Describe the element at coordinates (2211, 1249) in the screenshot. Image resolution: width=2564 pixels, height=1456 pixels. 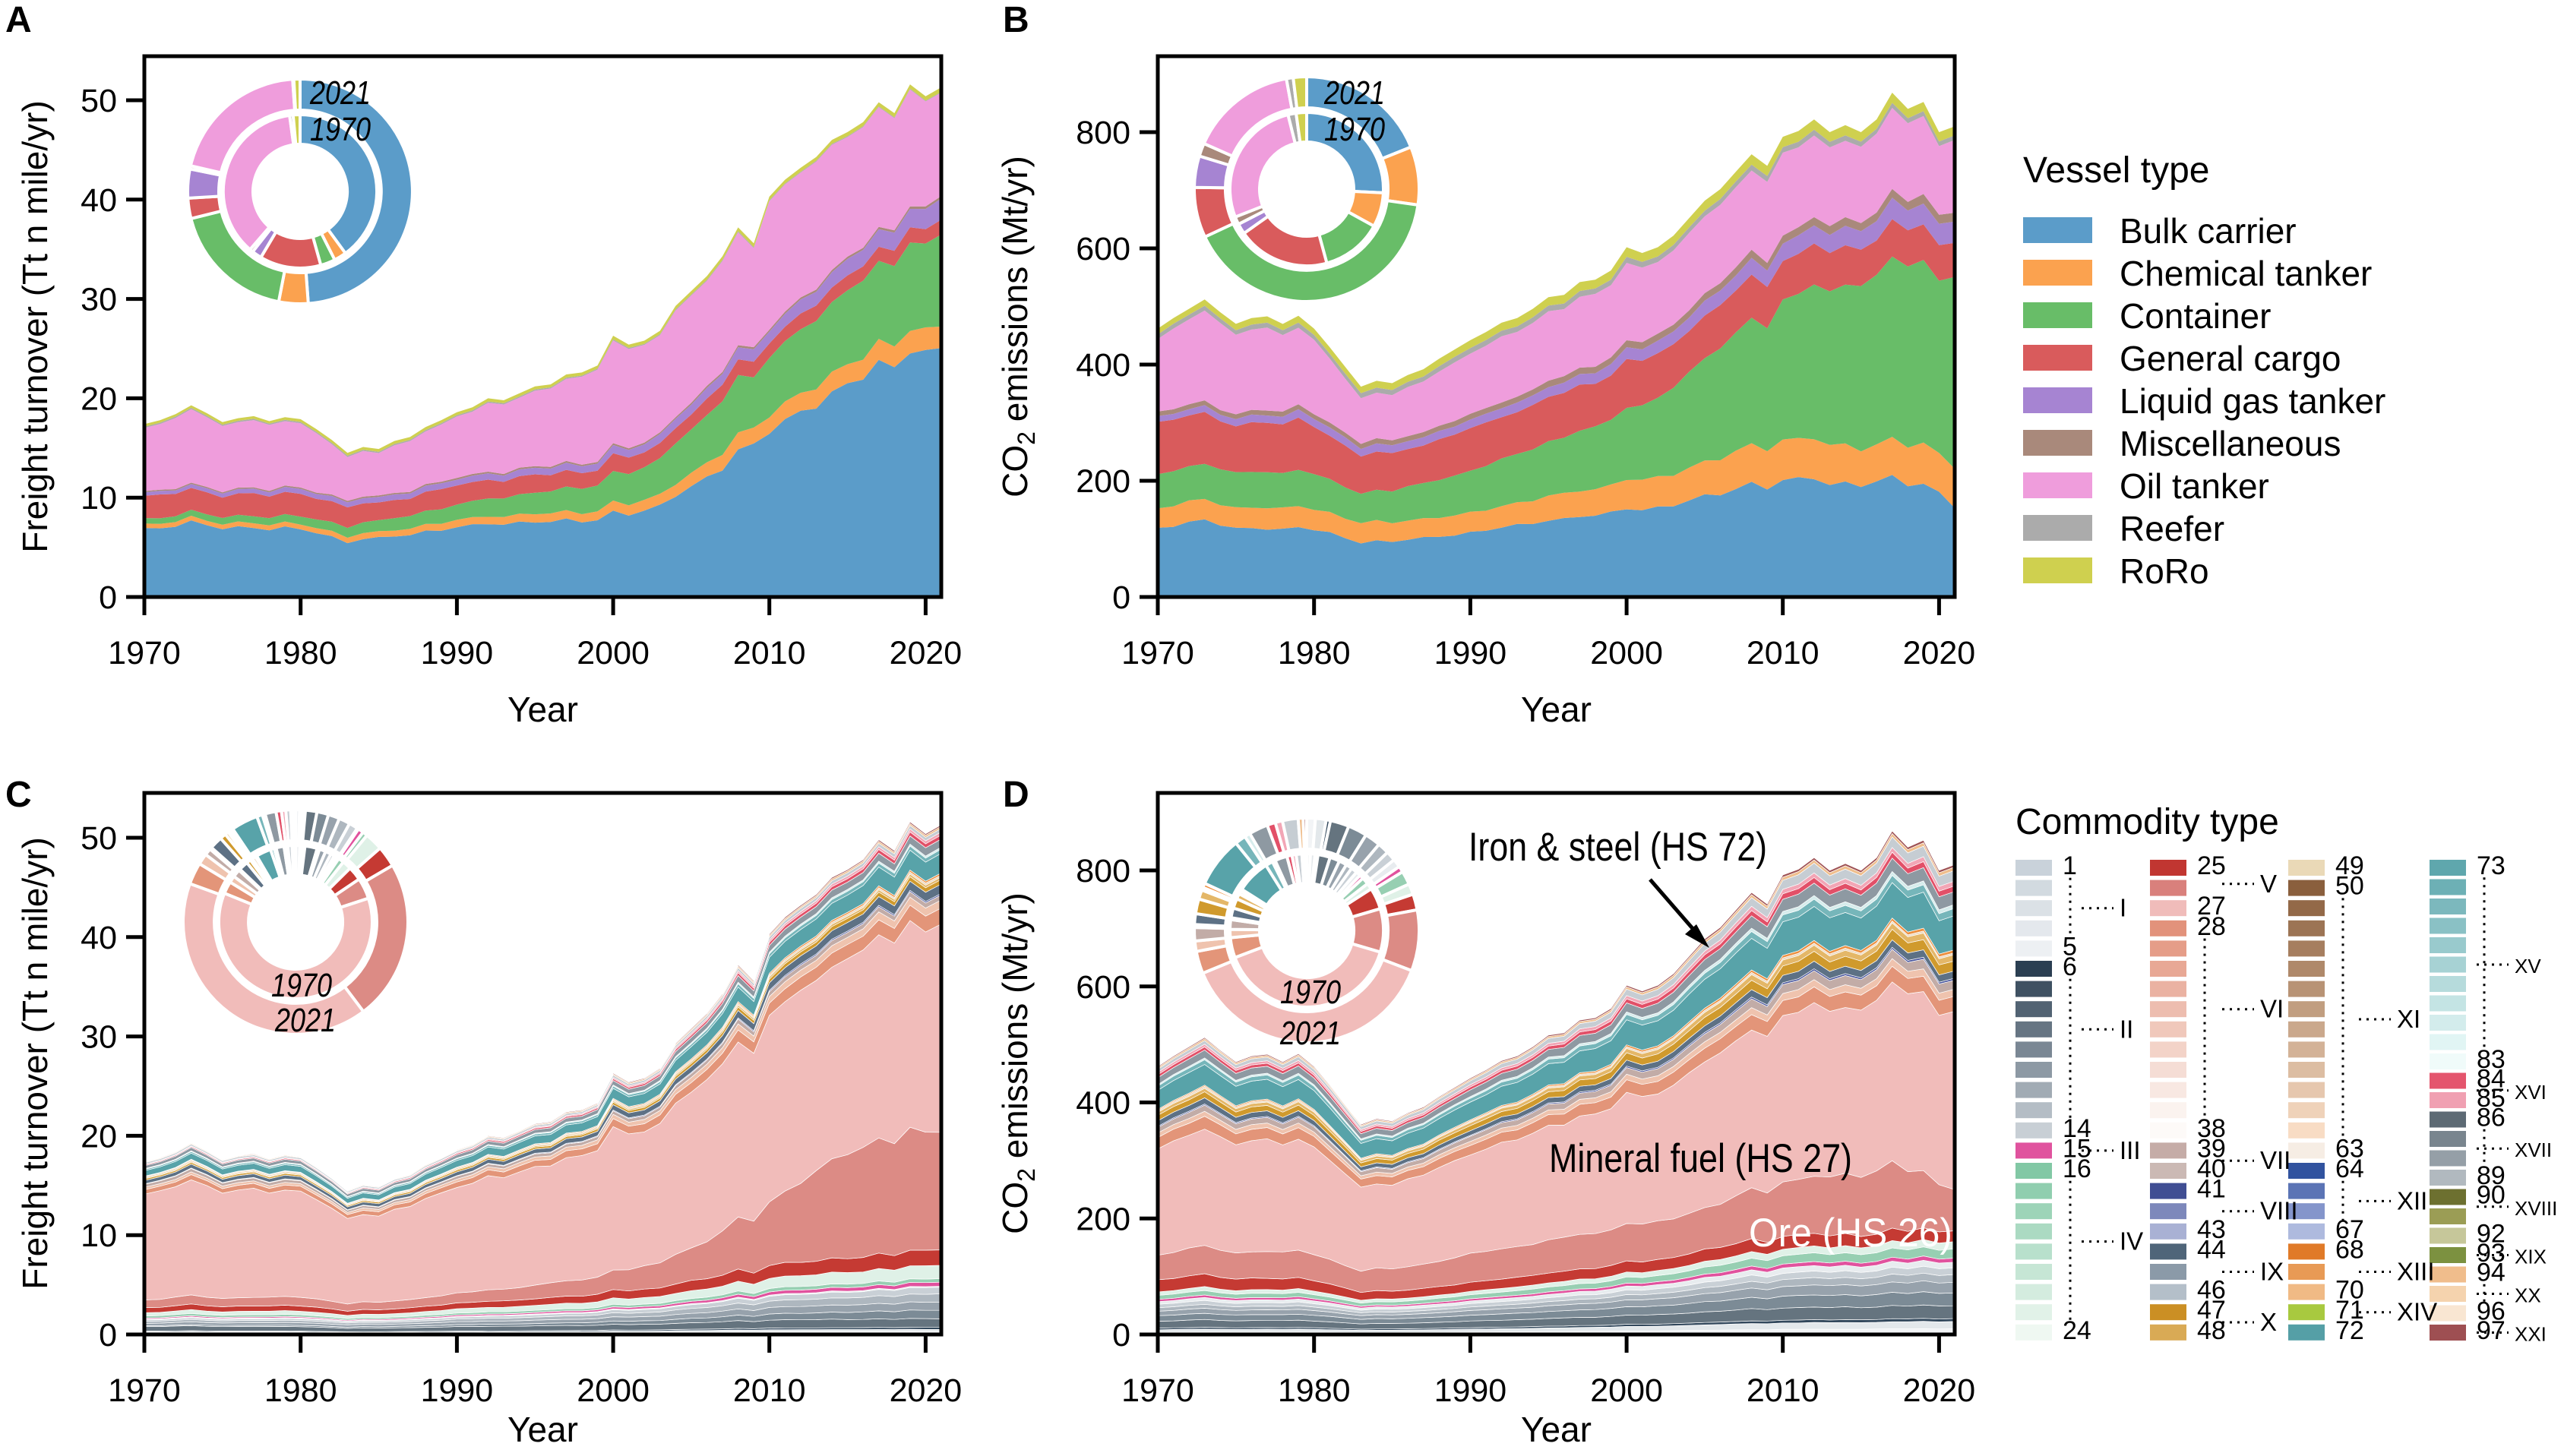
I see `svg-text: 44` at that location.